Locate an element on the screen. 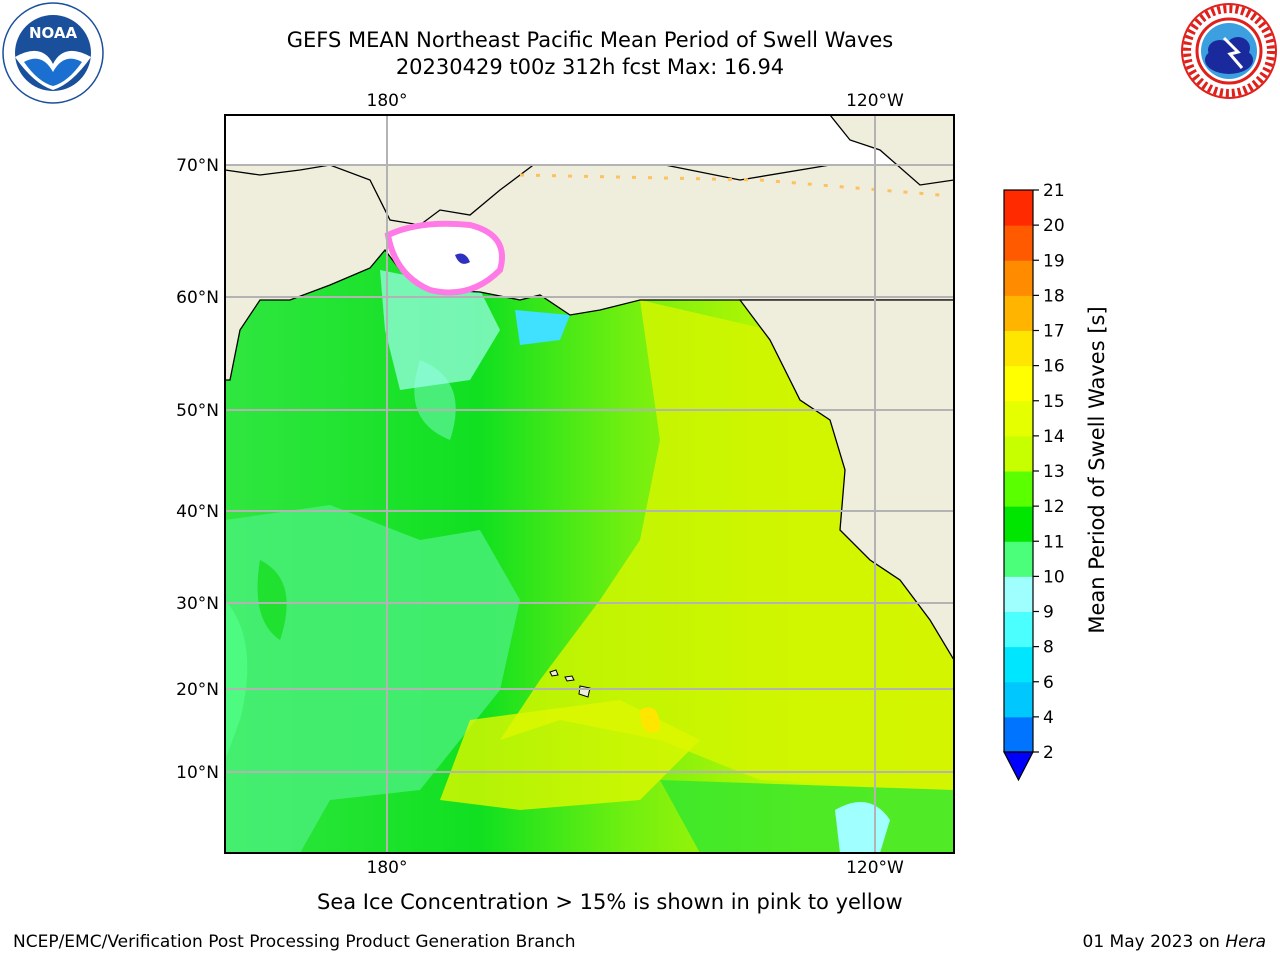  colorbar-tick-label: 16 is located at coordinates (1054, 367).